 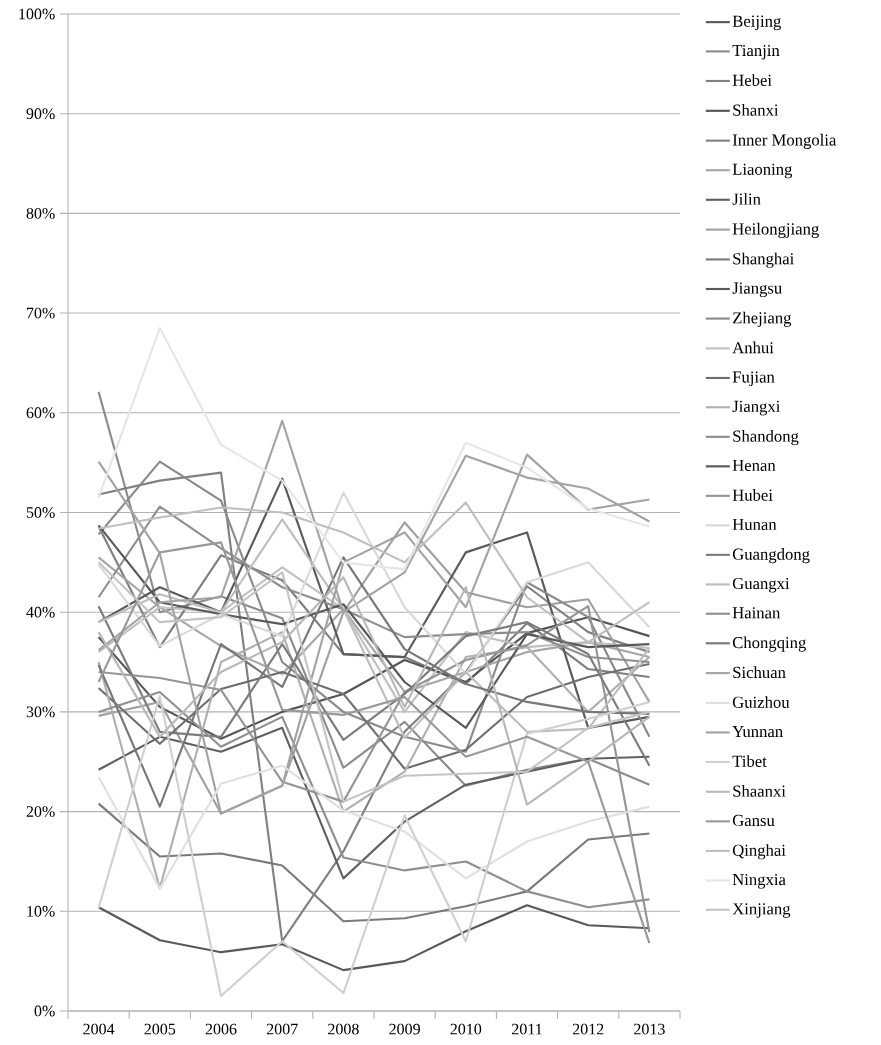 What do you see at coordinates (40, 213) in the screenshot?
I see `y-tick-label: 80%` at bounding box center [40, 213].